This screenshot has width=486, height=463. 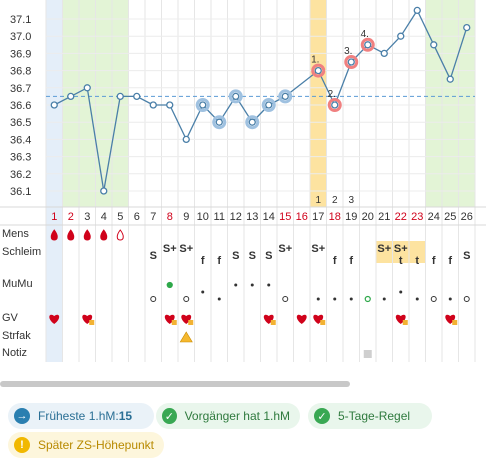 I want to click on mucus-peak-zone, so click(x=401, y=252).